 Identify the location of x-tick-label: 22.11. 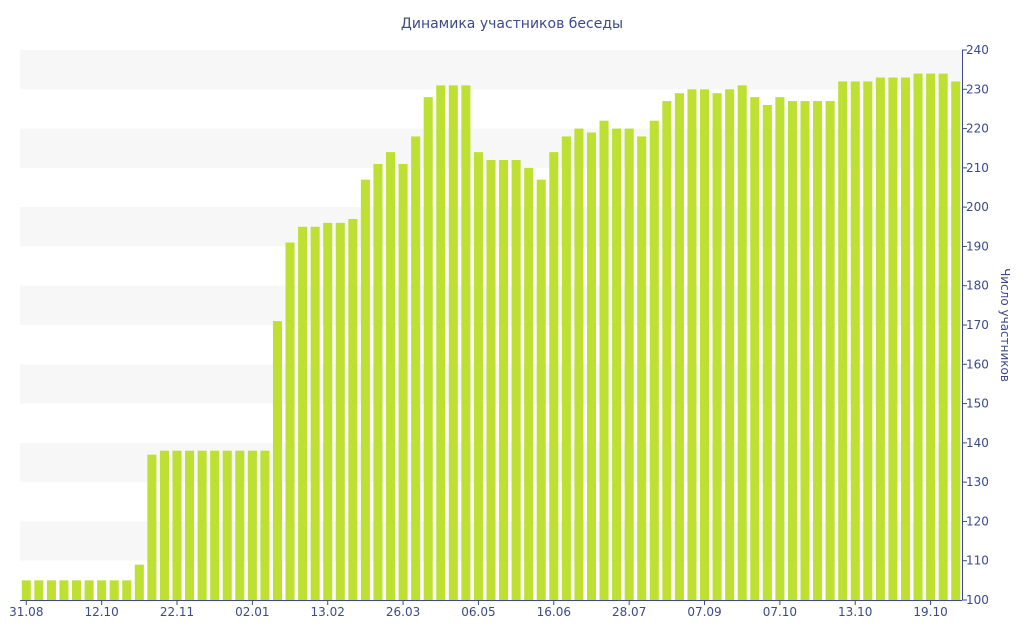
(177, 612).